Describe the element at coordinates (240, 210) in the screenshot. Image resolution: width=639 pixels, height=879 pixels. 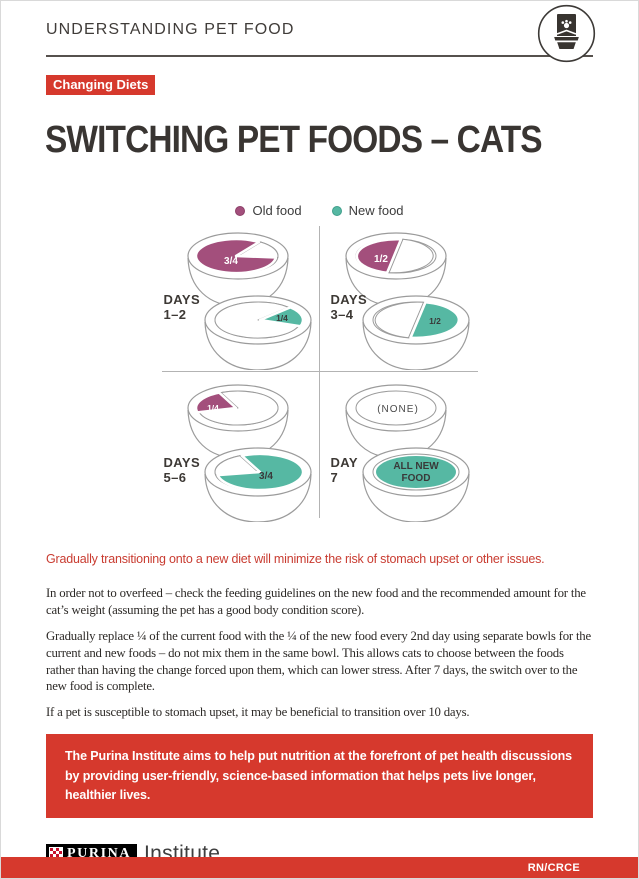
I see `old-food-dot-icon` at that location.